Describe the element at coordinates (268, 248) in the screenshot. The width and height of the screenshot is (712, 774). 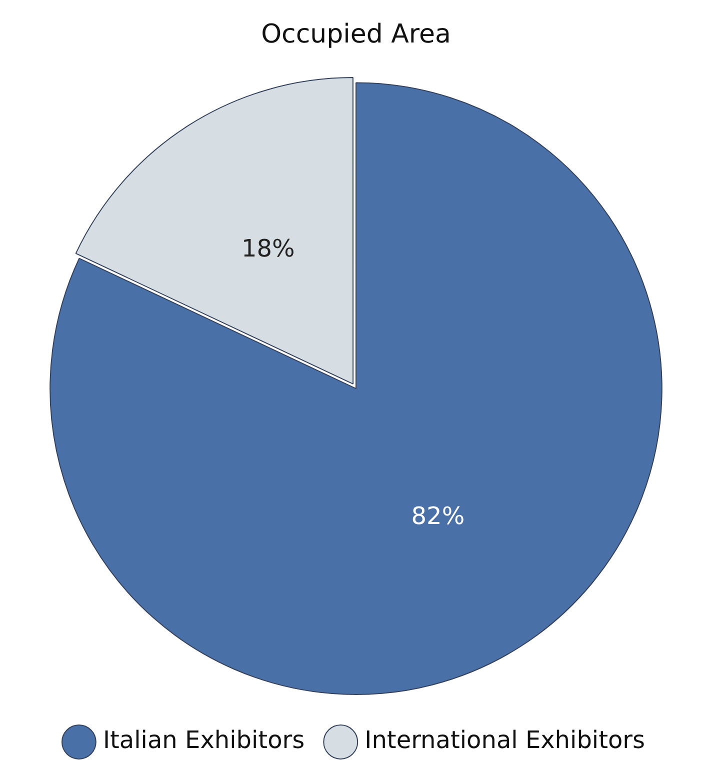
I see `data-label: 18%` at that location.